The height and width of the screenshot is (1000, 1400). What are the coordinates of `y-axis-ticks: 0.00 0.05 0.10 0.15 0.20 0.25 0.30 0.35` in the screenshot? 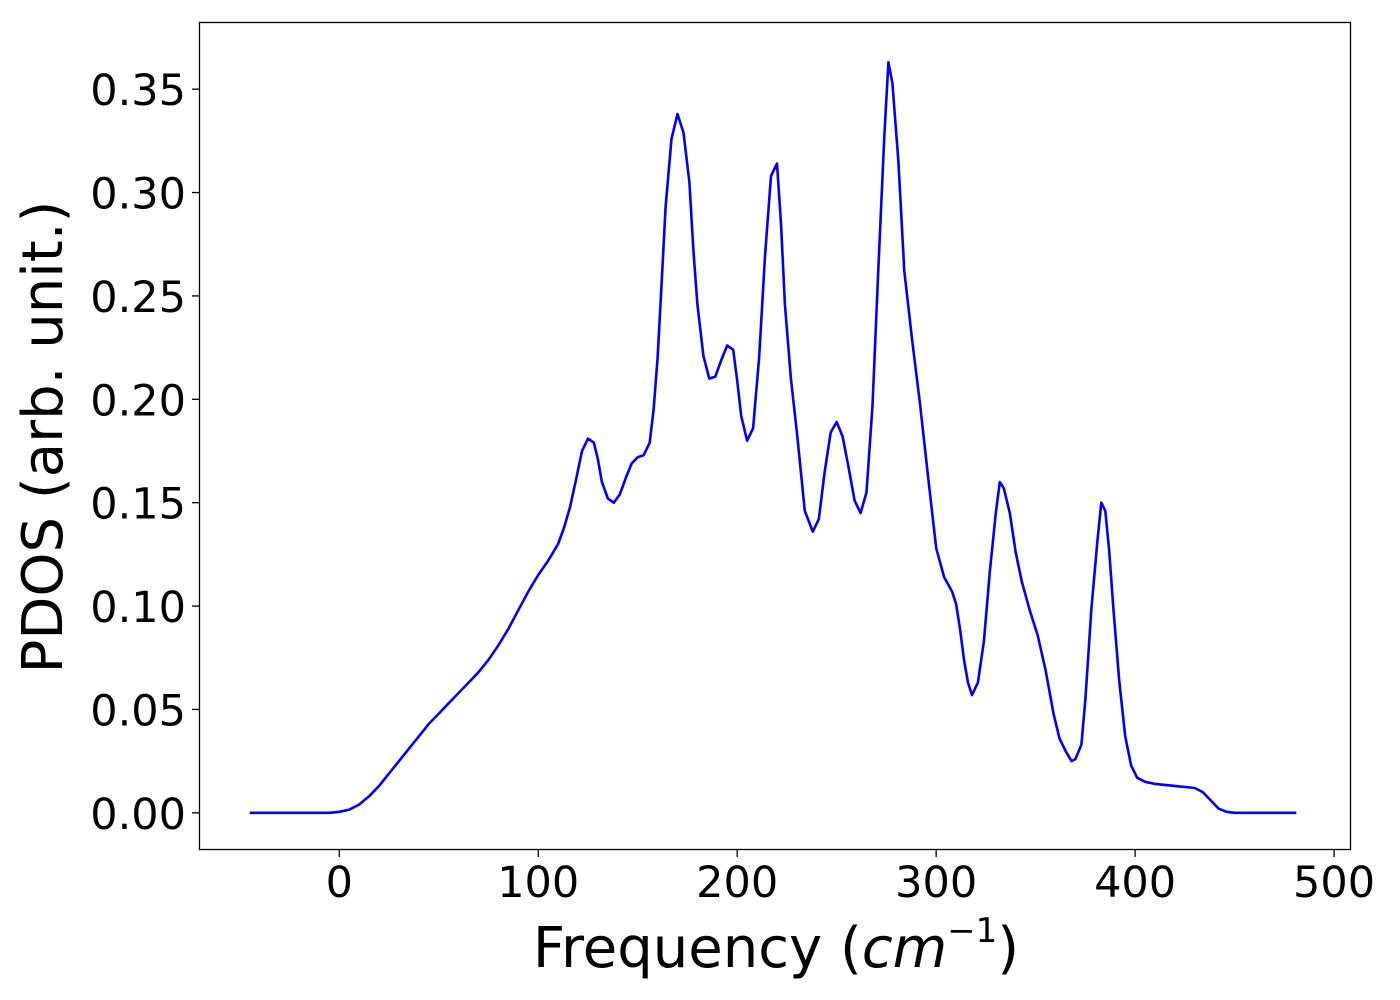 It's located at (145, 453).